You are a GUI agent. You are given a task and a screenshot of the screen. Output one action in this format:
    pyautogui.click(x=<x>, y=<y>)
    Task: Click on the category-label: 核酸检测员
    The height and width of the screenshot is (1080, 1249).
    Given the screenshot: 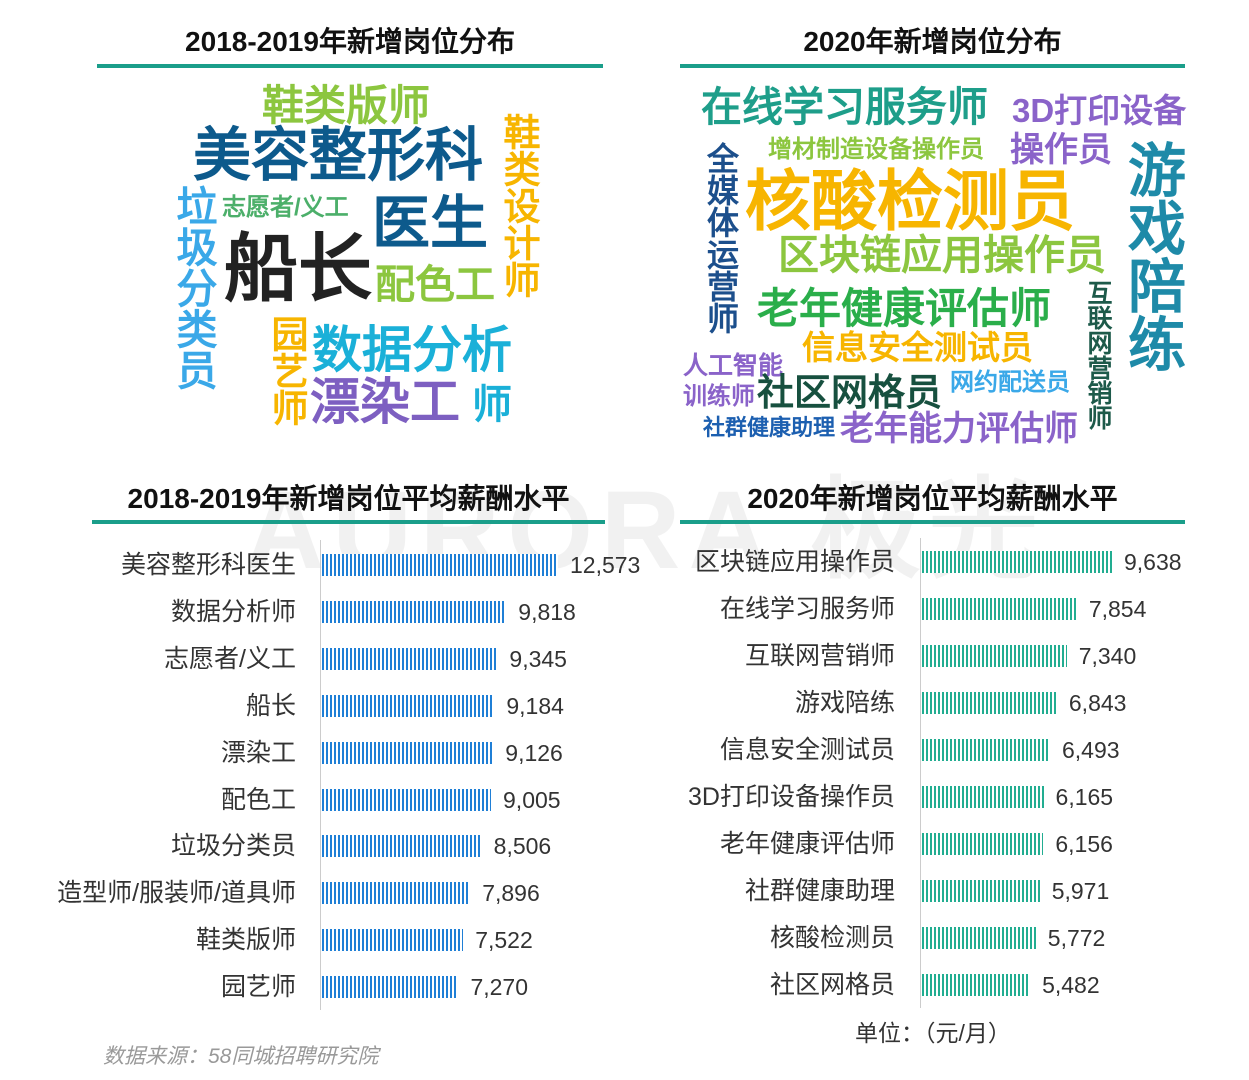 What is the action you would take?
    pyautogui.click(x=832, y=938)
    